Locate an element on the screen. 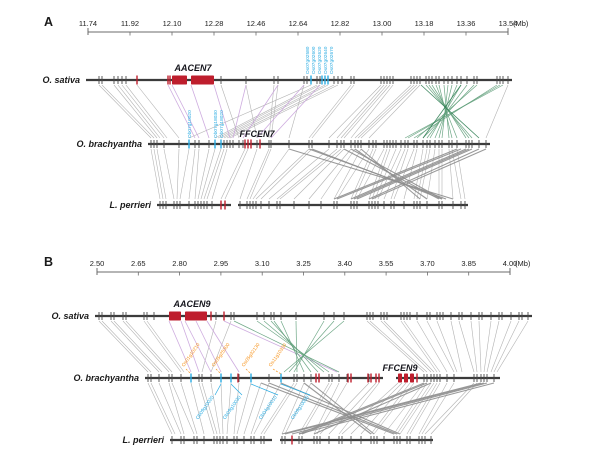  track-o-sativa: O. sativa AACEN7 is located at coordinates (277, 74).